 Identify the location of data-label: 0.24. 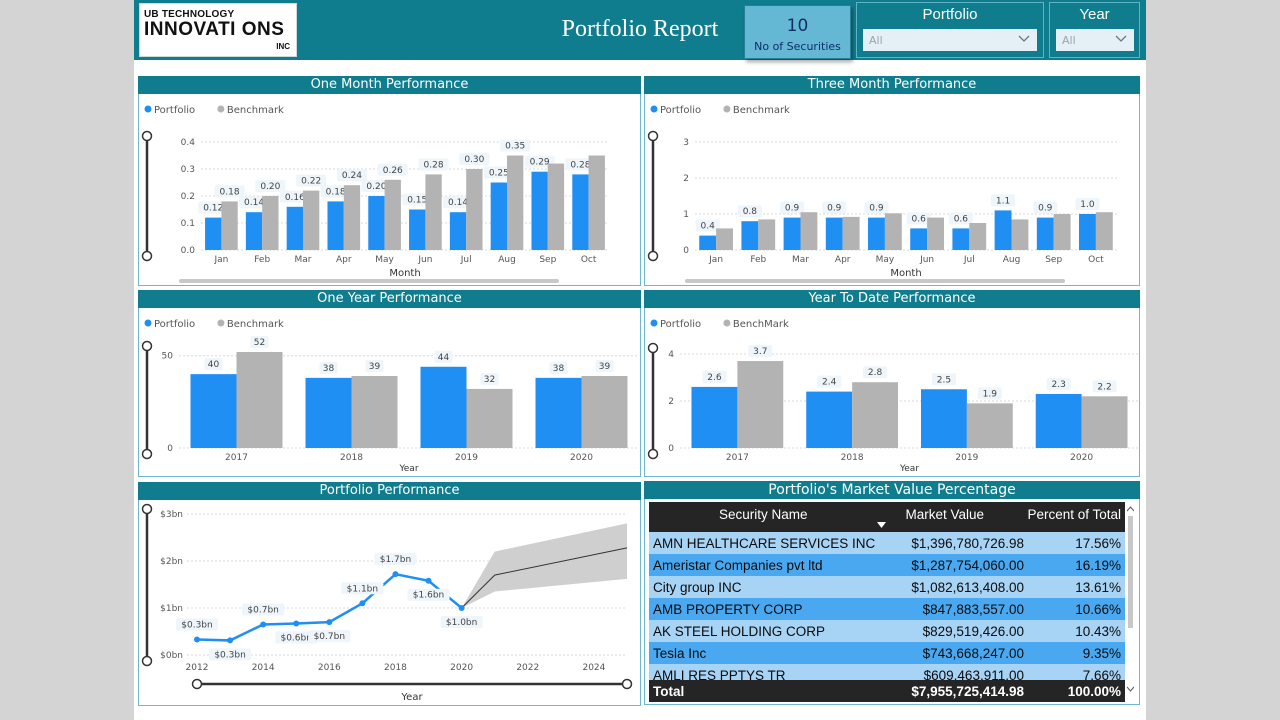
(352, 176).